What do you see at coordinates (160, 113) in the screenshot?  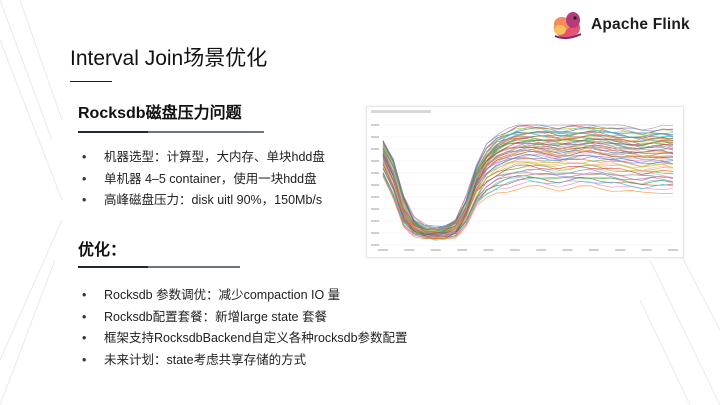 I see `section-heading-rocksdb: Rocksdb磁盘压力问题` at bounding box center [160, 113].